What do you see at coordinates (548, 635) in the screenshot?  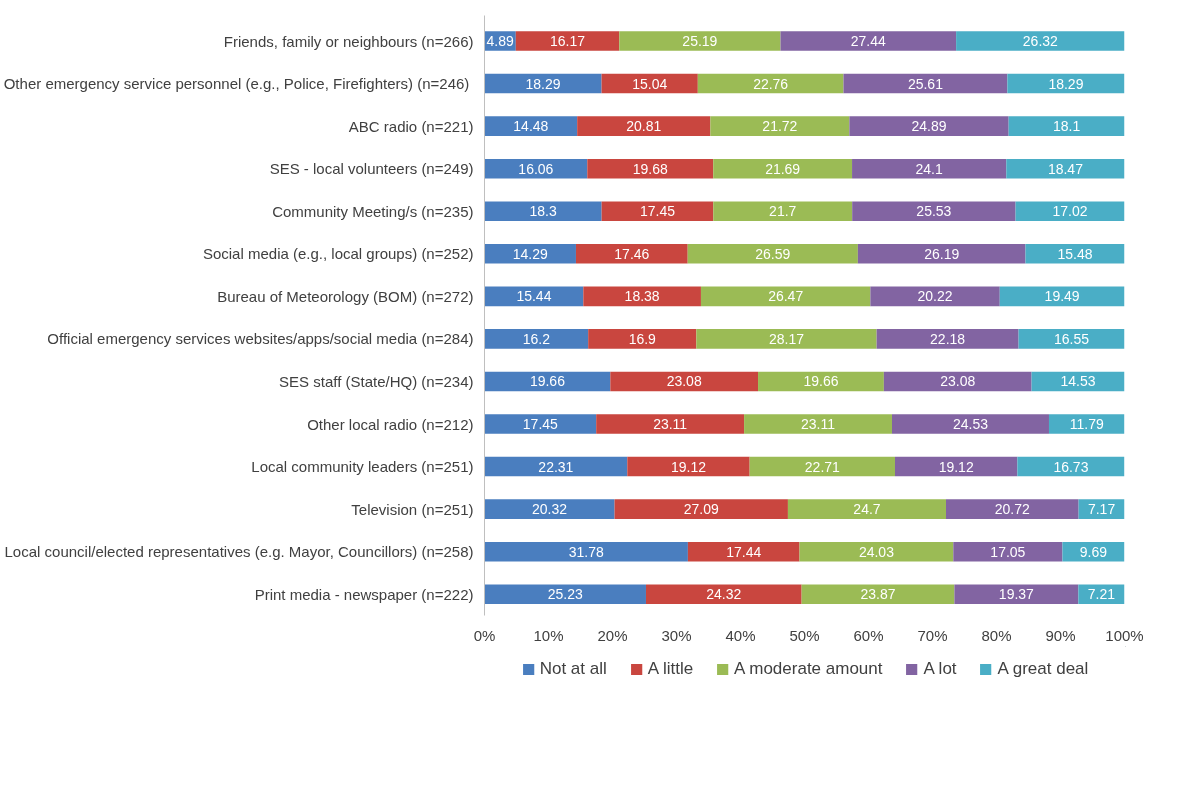 I see `x-tick-label: 10%` at bounding box center [548, 635].